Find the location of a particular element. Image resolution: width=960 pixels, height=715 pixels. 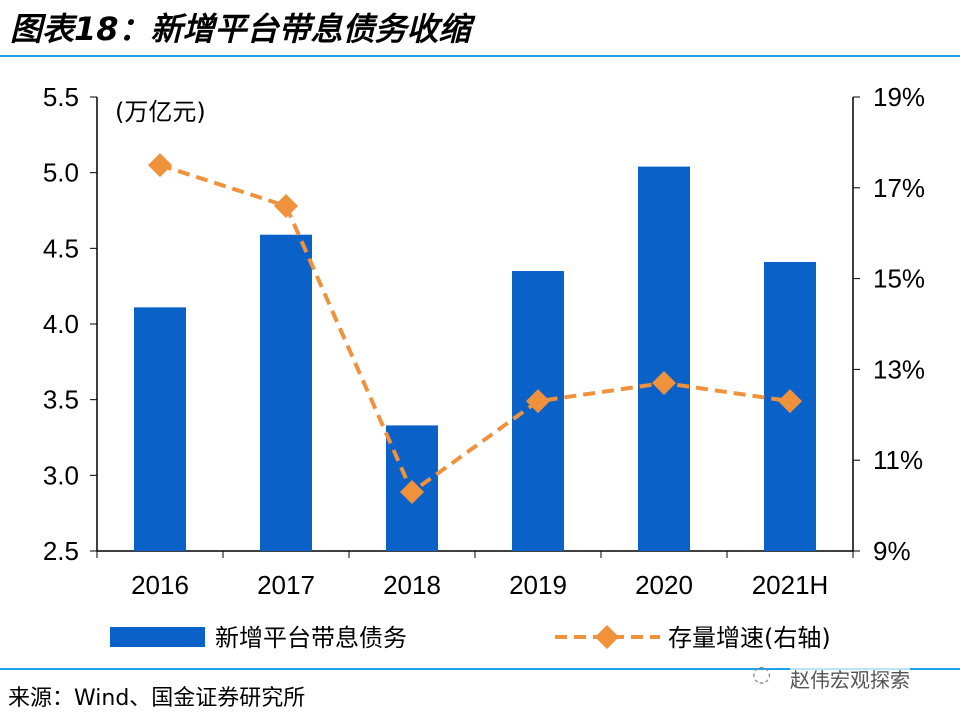

x-tick-label: 2017 is located at coordinates (286, 585).